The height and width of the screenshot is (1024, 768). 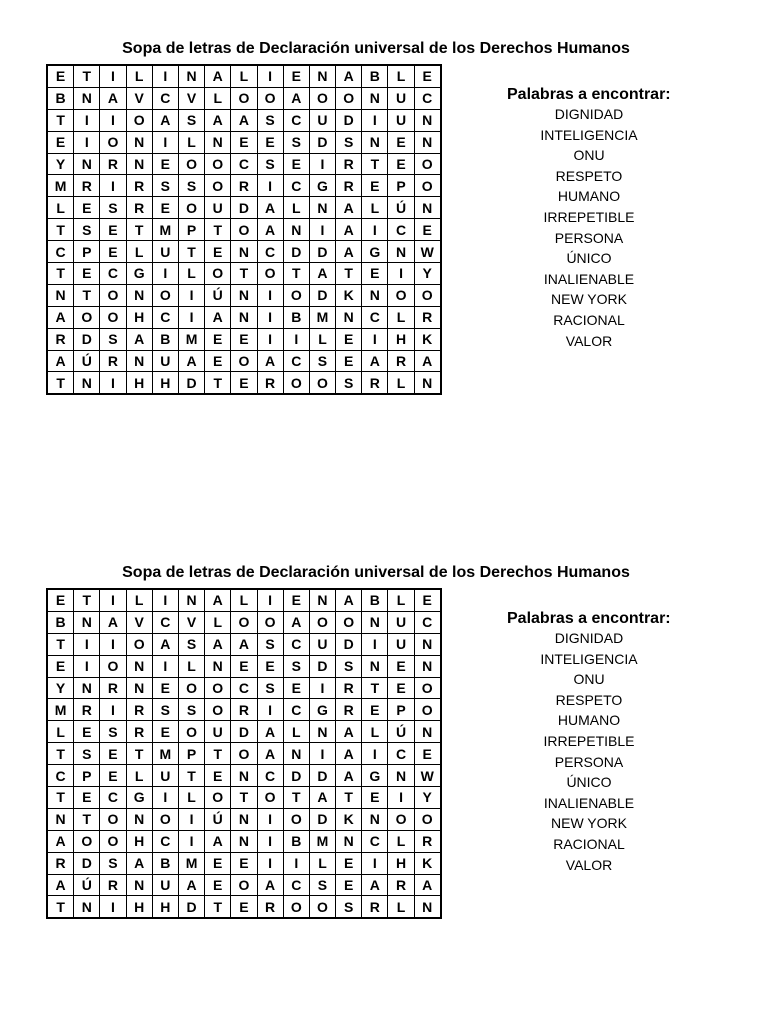 I want to click on grid-cell: W, so click(x=427, y=252).